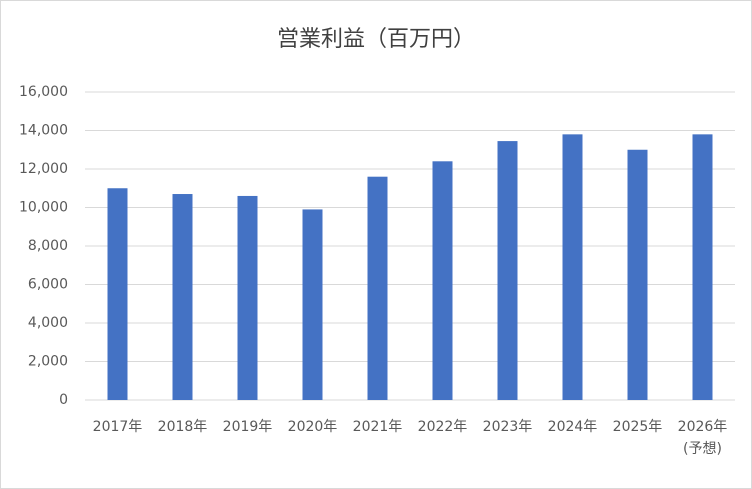  What do you see at coordinates (48, 246) in the screenshot?
I see `y-tick-label: 8,000` at bounding box center [48, 246].